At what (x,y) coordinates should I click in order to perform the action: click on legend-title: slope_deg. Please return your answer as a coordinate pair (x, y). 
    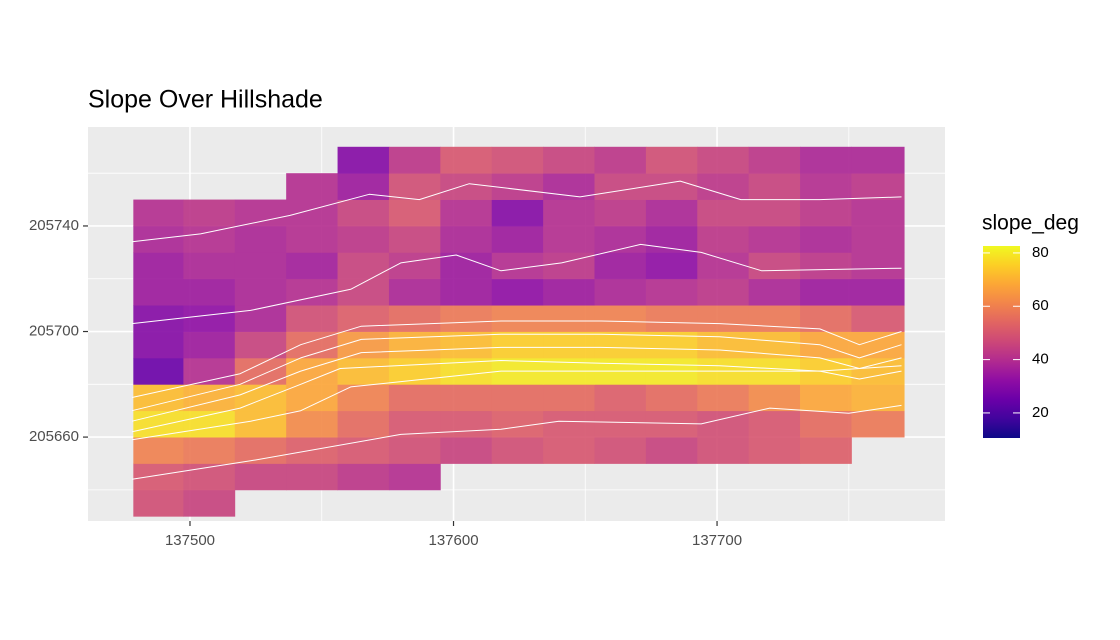
    Looking at the image, I should click on (1030, 223).